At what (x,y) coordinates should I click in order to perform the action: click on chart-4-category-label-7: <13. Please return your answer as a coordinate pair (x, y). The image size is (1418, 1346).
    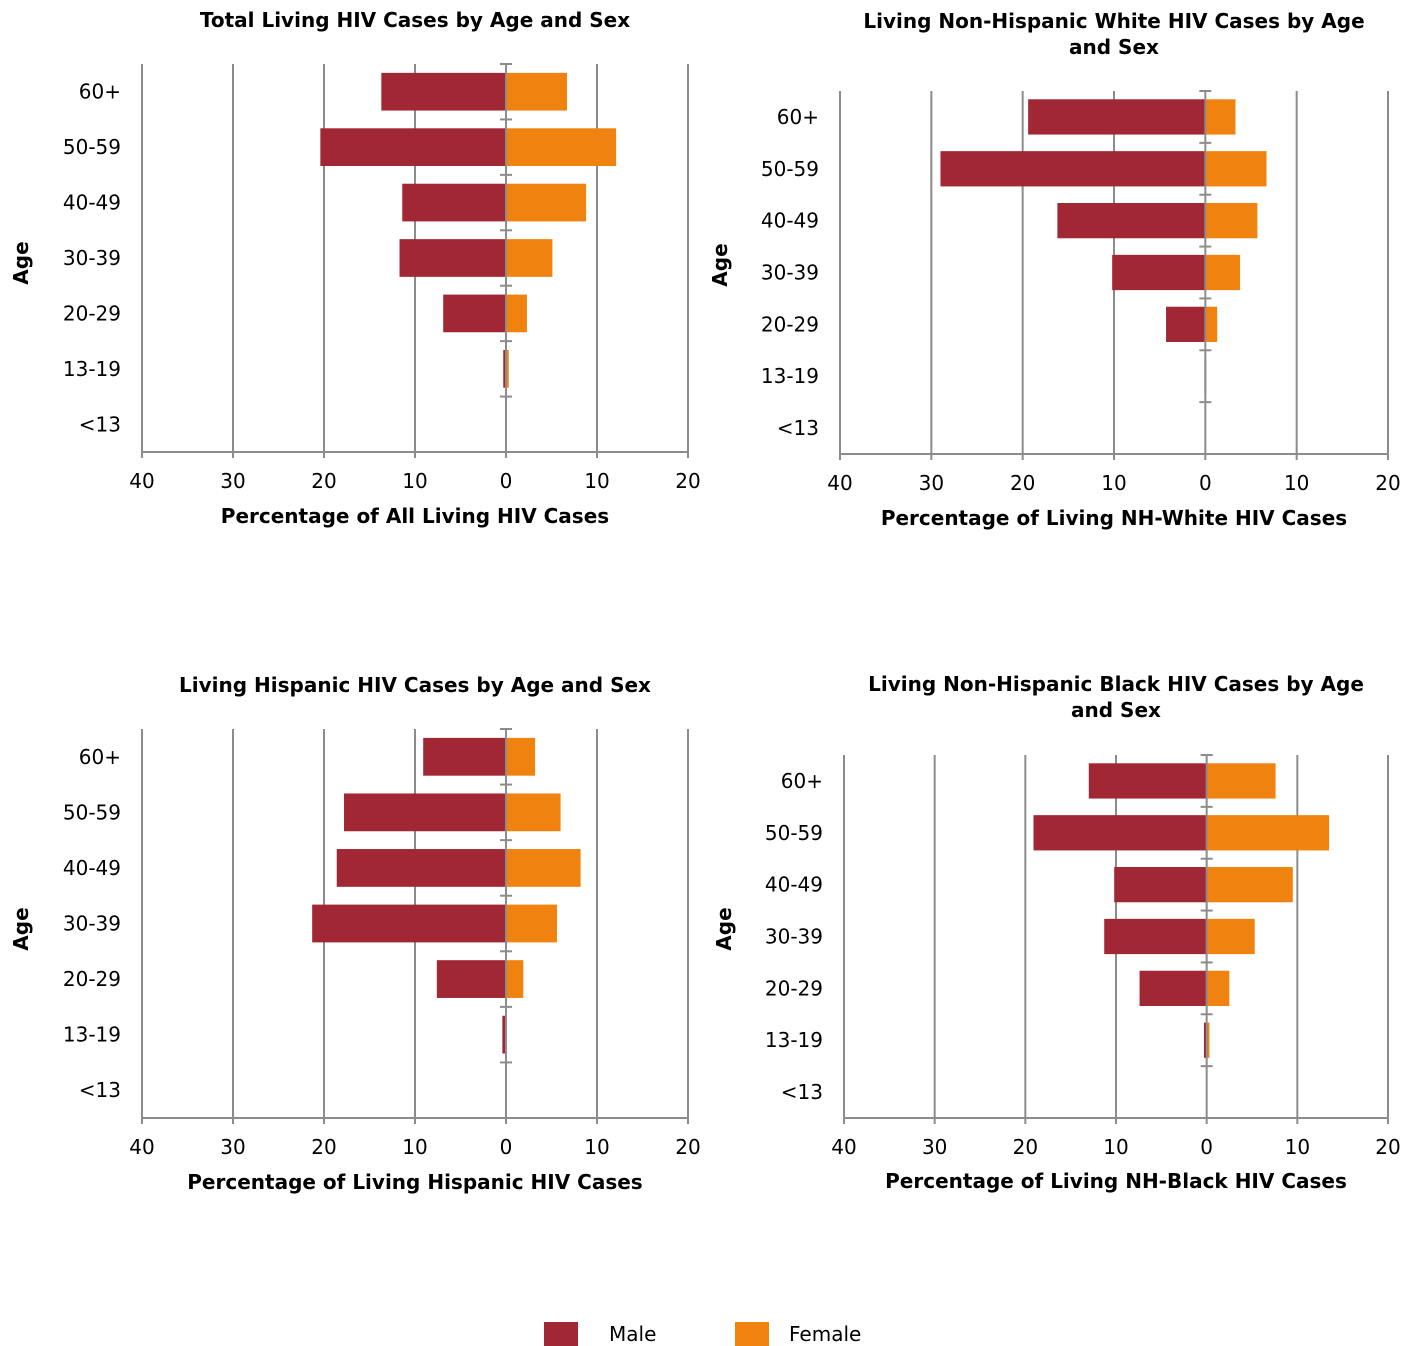
    Looking at the image, I should click on (802, 1092).